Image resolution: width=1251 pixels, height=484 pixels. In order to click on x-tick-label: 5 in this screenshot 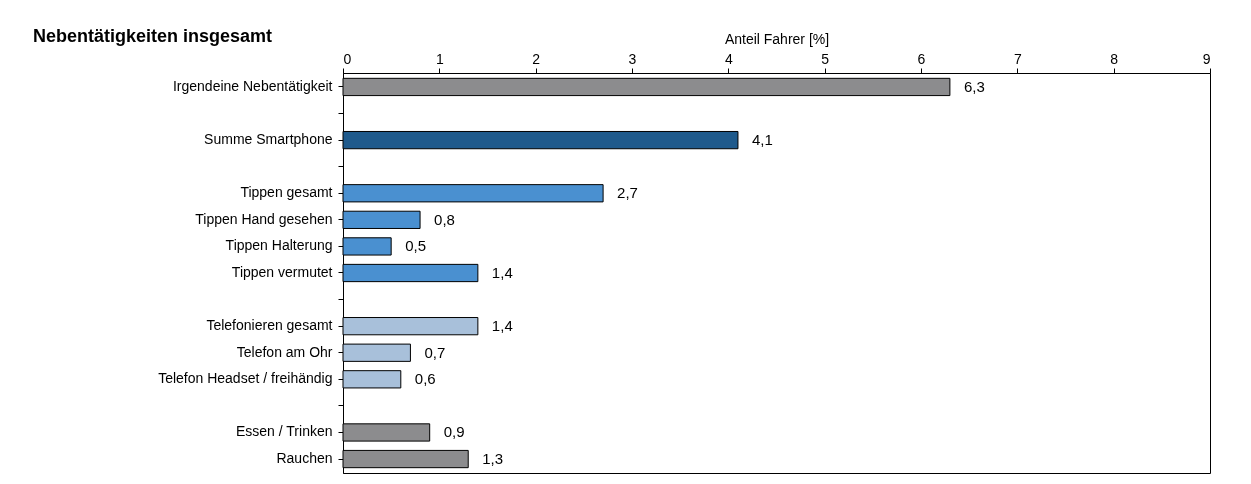, I will do `click(825, 58)`.